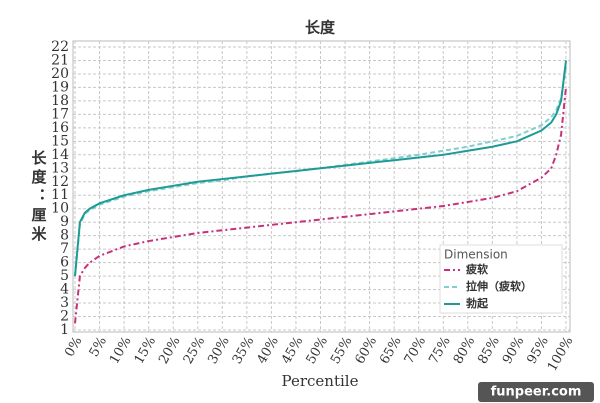  Describe the element at coordinates (60, 101) in the screenshot. I see `y-tick-label: 18` at that location.